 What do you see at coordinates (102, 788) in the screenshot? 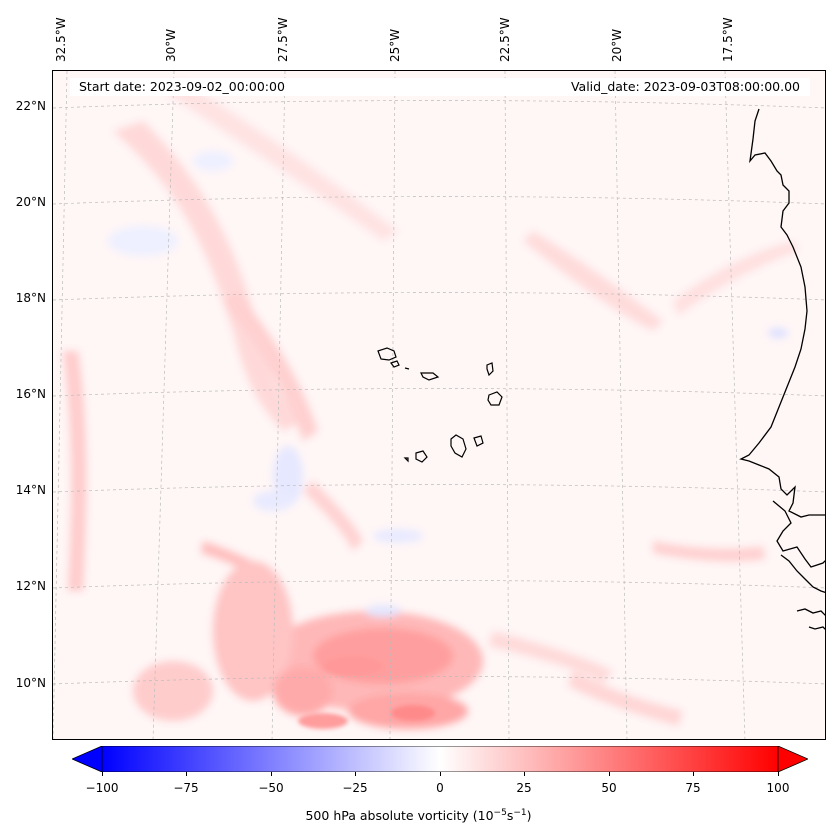
I see `colorbar-tick-label: −100` at bounding box center [102, 788].